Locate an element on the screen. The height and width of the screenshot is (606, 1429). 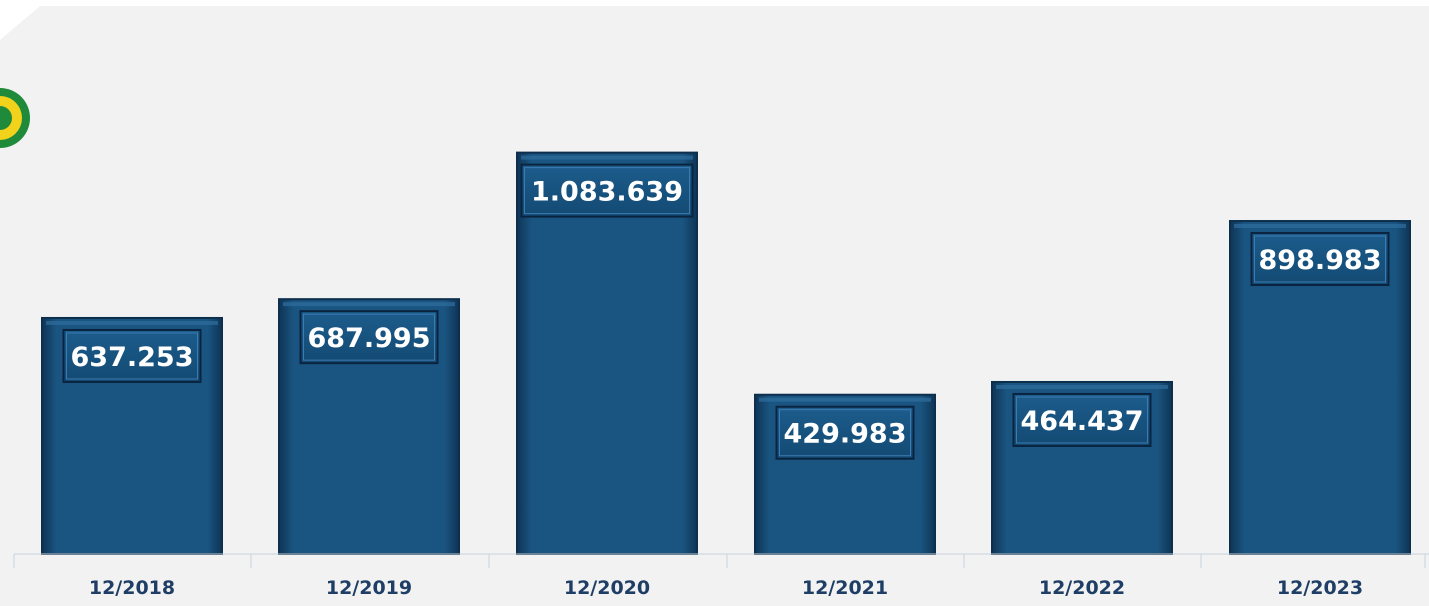
bar-12/2020: 1.083.639 is located at coordinates (607, 353).